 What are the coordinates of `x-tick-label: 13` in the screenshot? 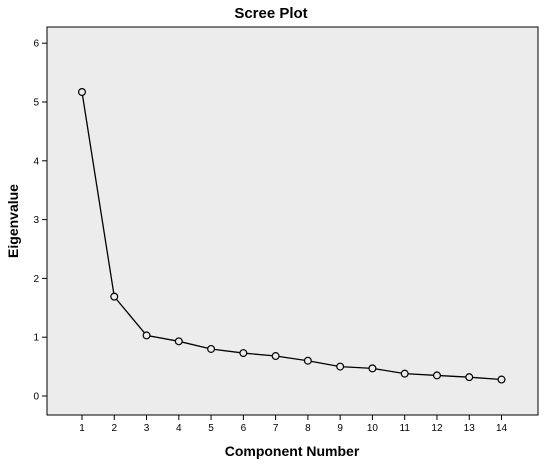 It's located at (470, 428).